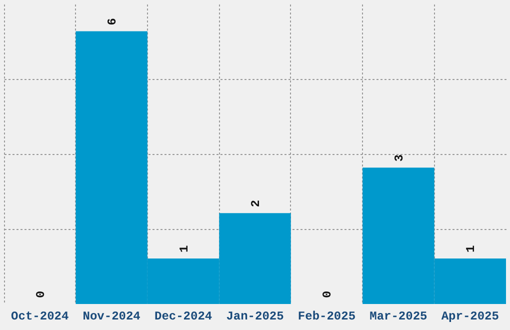 This screenshot has width=510, height=330. Describe the element at coordinates (183, 317) in the screenshot. I see `x-tick-label: Dec-2024` at that location.